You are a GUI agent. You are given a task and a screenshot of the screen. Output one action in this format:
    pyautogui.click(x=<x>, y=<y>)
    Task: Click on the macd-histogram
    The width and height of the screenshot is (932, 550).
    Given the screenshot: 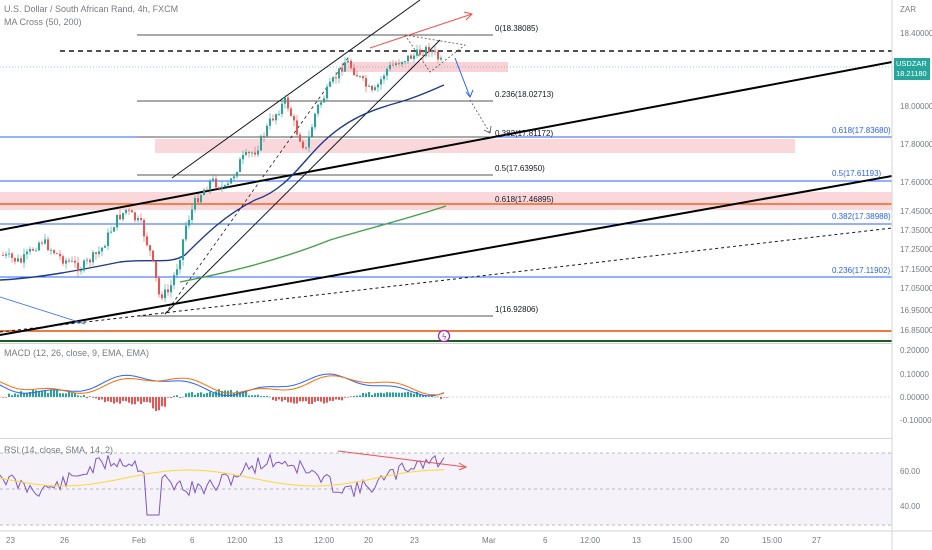 What is the action you would take?
    pyautogui.click(x=225, y=400)
    